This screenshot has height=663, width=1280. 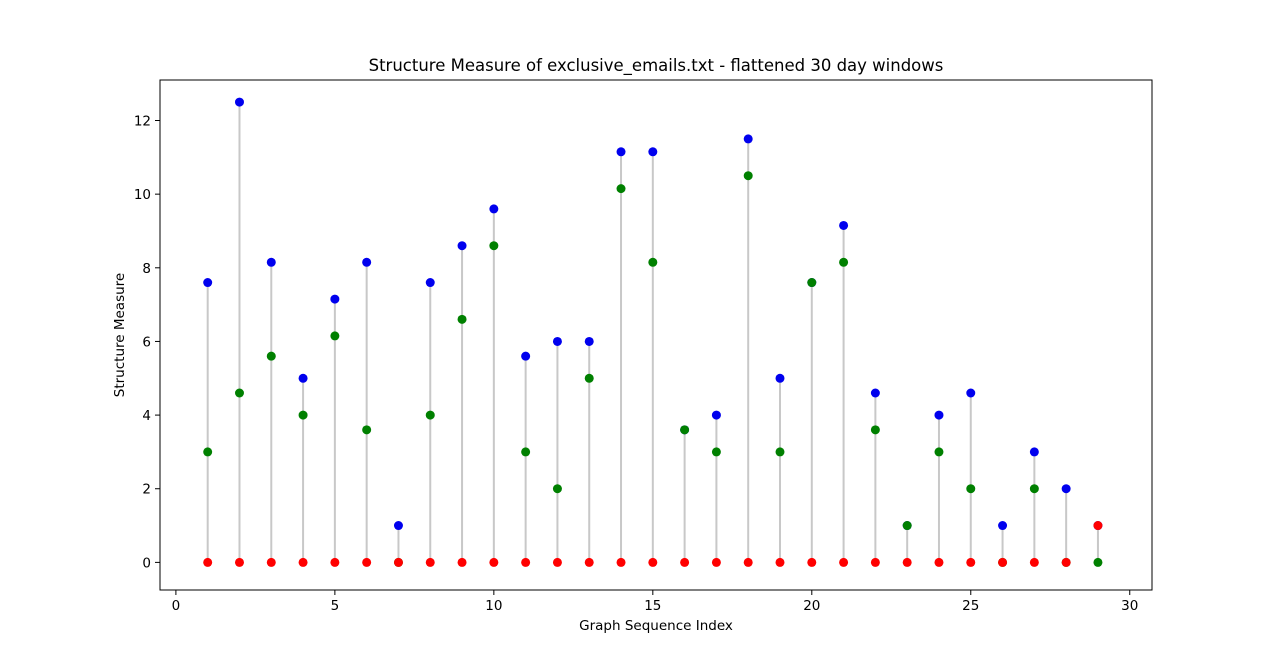 I want to click on y-tick-label: 10, so click(x=142, y=195).